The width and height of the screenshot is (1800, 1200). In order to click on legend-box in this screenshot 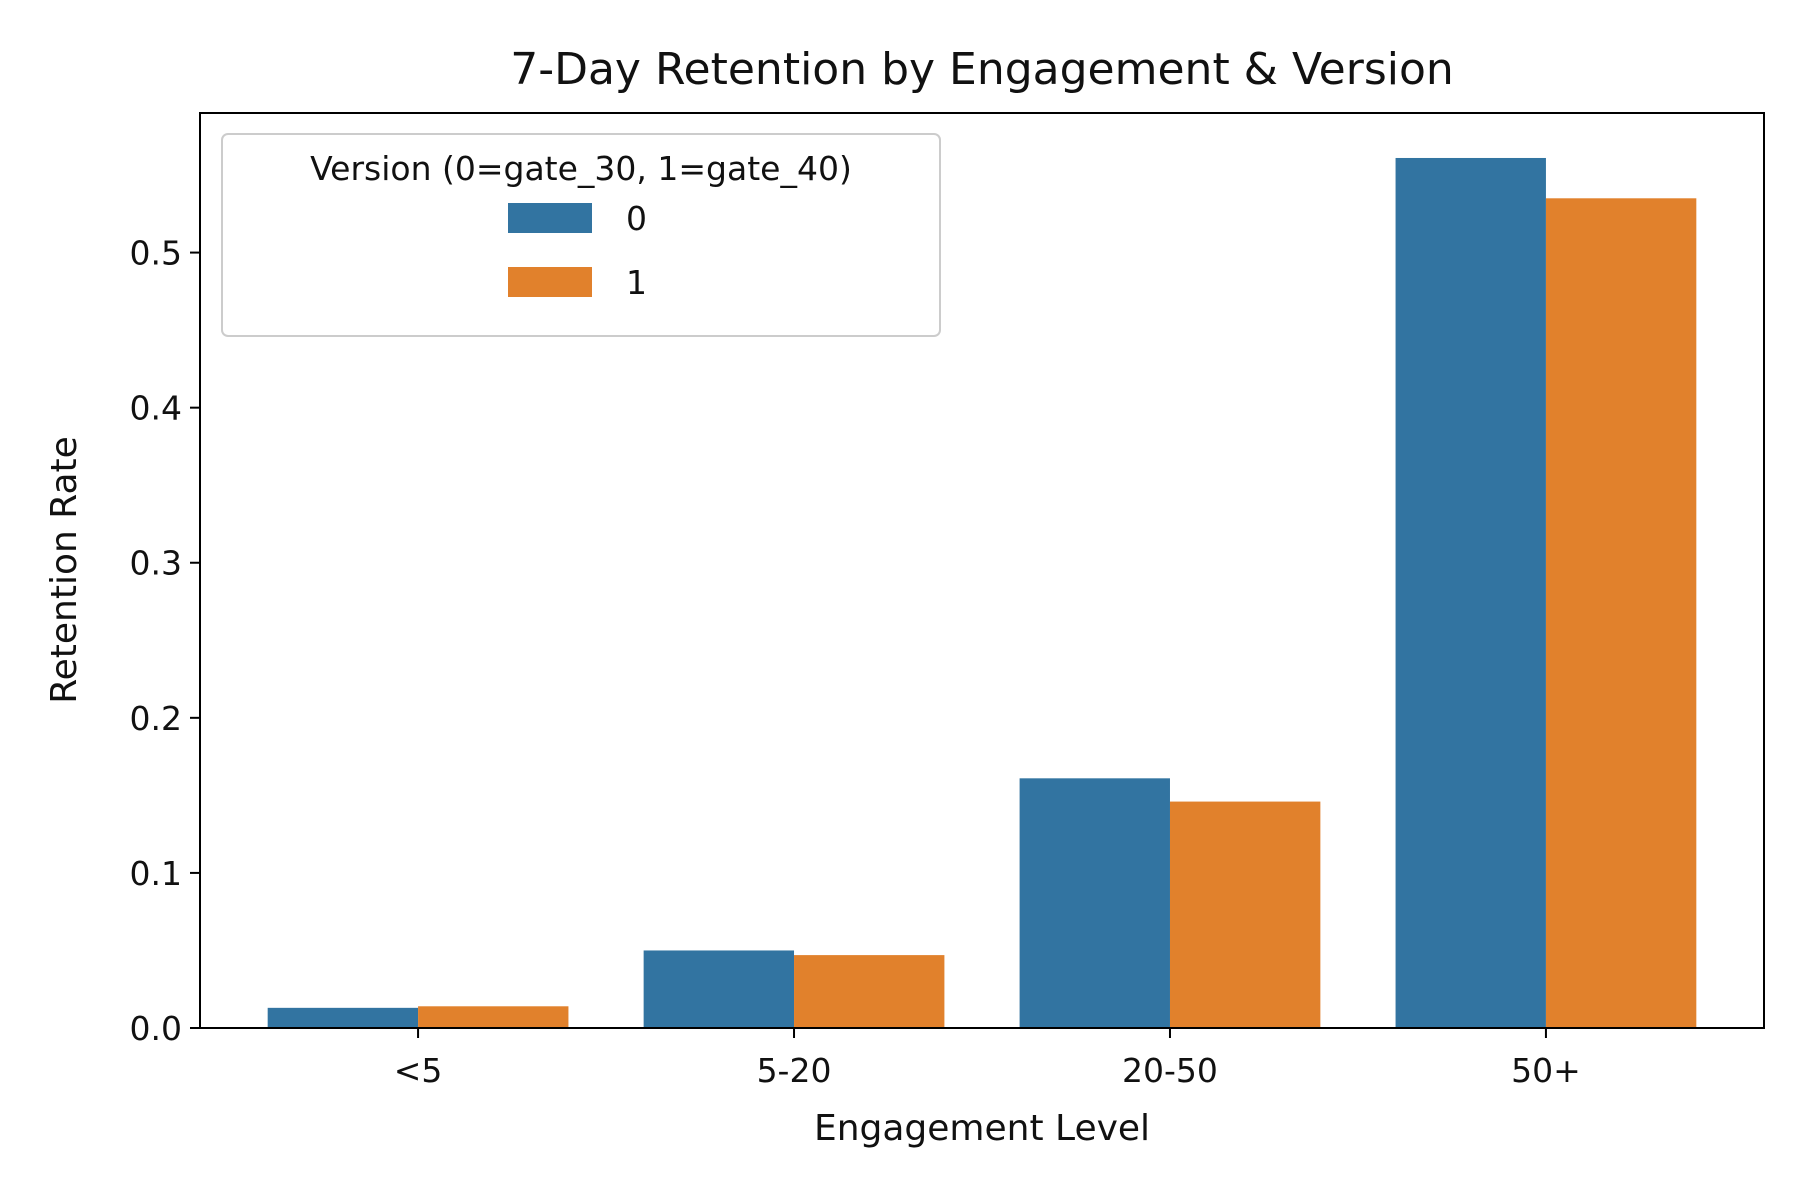, I will do `click(581, 235)`.